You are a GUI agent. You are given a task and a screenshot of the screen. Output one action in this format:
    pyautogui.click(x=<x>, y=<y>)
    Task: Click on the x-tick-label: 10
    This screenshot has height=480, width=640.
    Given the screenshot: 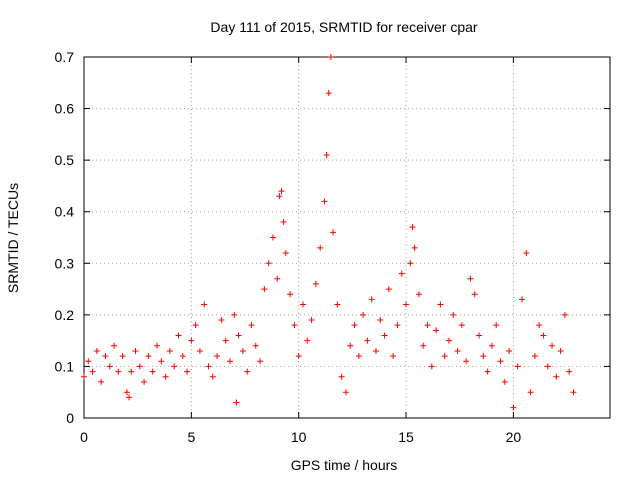 What is the action you would take?
    pyautogui.click(x=299, y=437)
    